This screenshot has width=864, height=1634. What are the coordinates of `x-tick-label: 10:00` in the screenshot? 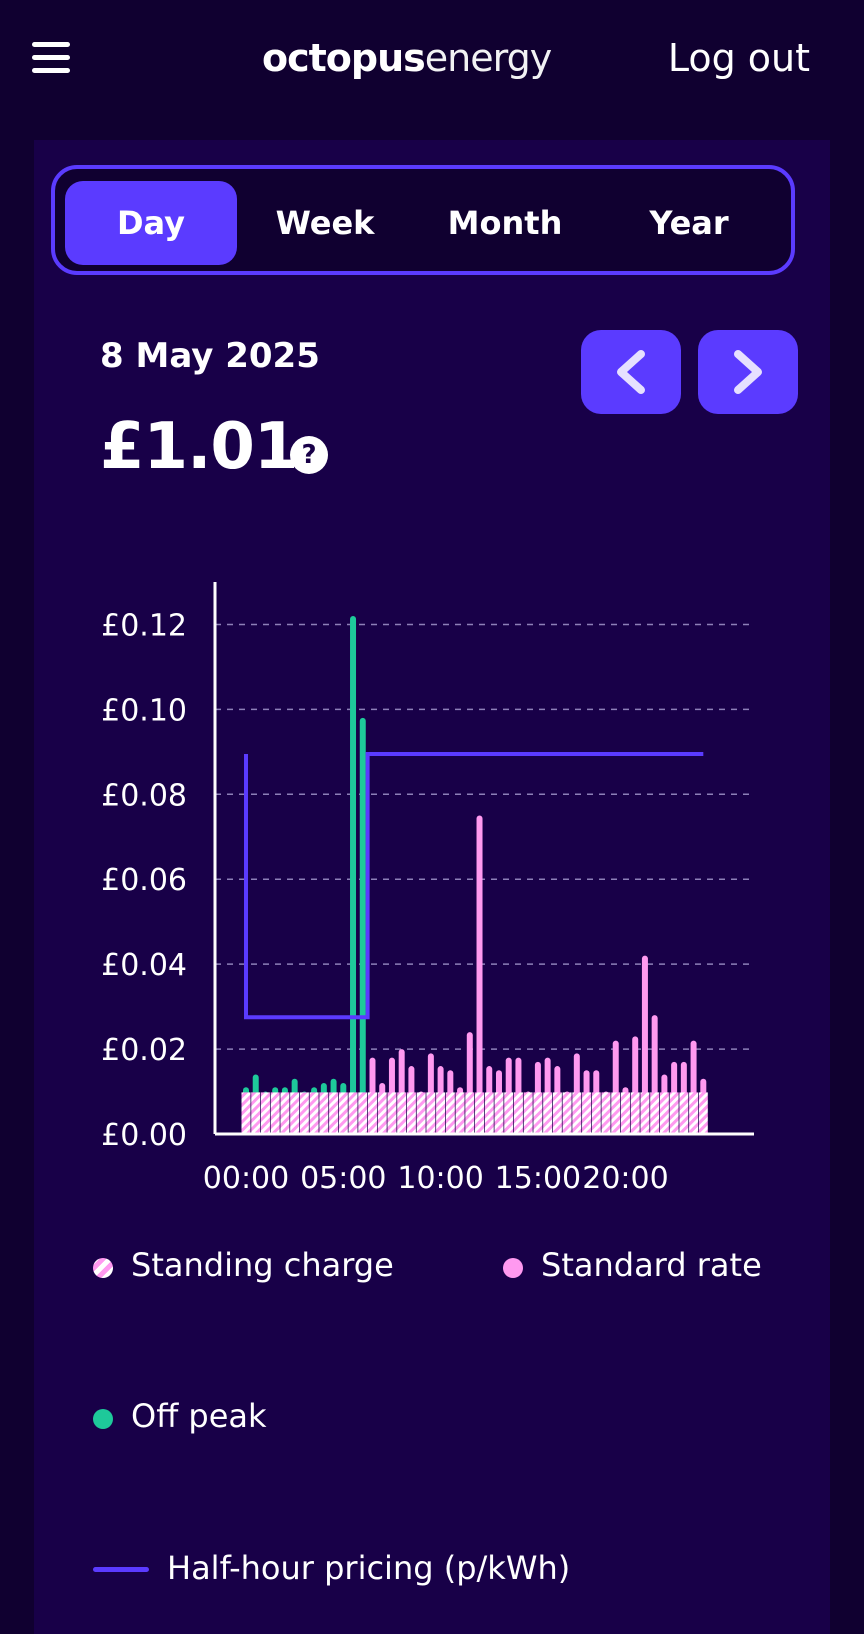 It's located at (440, 1178).